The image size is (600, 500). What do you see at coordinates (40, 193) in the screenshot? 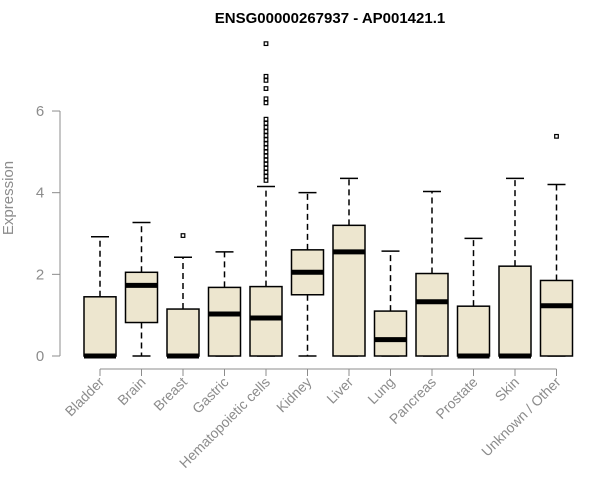
I see `y-tick-label: 4` at bounding box center [40, 193].